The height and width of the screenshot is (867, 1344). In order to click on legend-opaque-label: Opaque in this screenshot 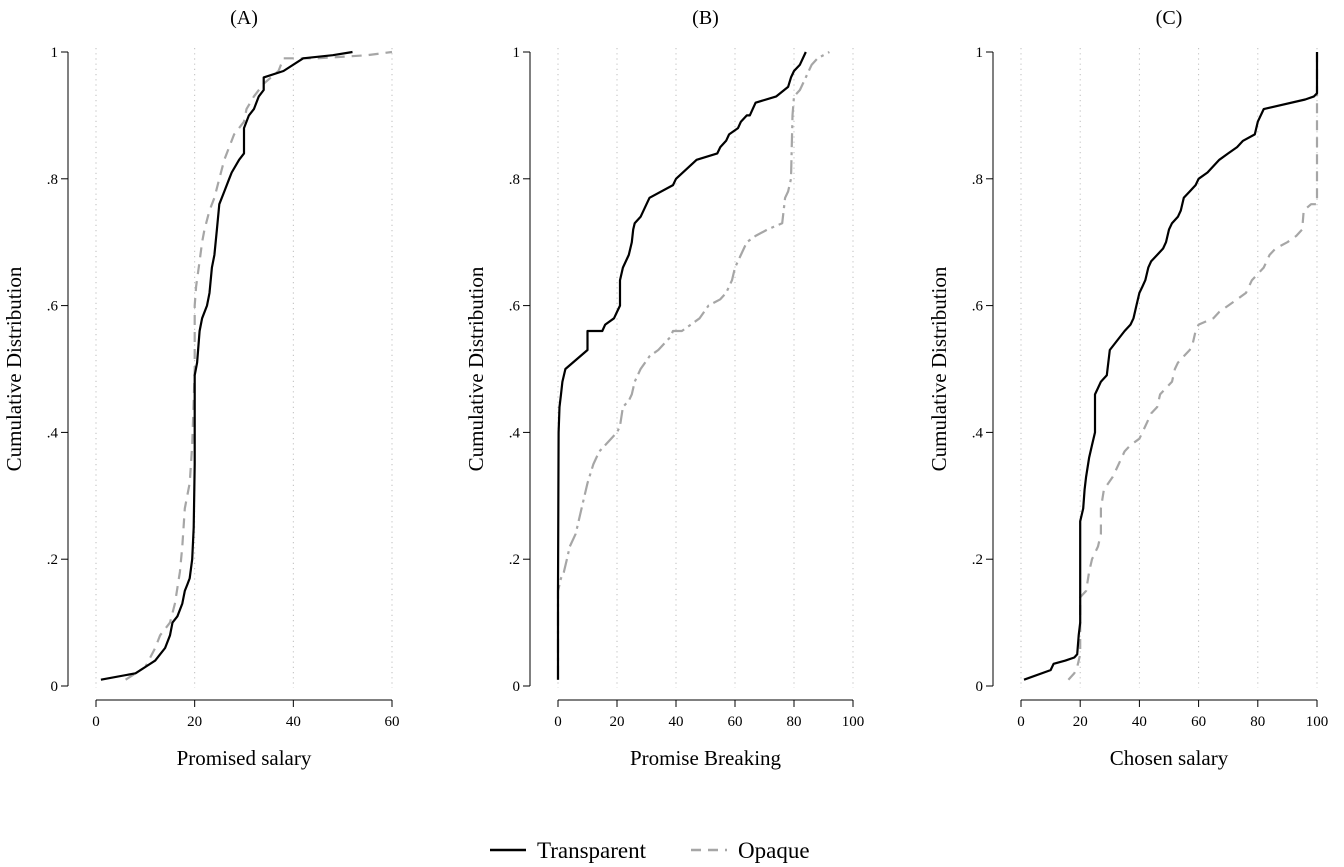, I will do `click(774, 850)`.